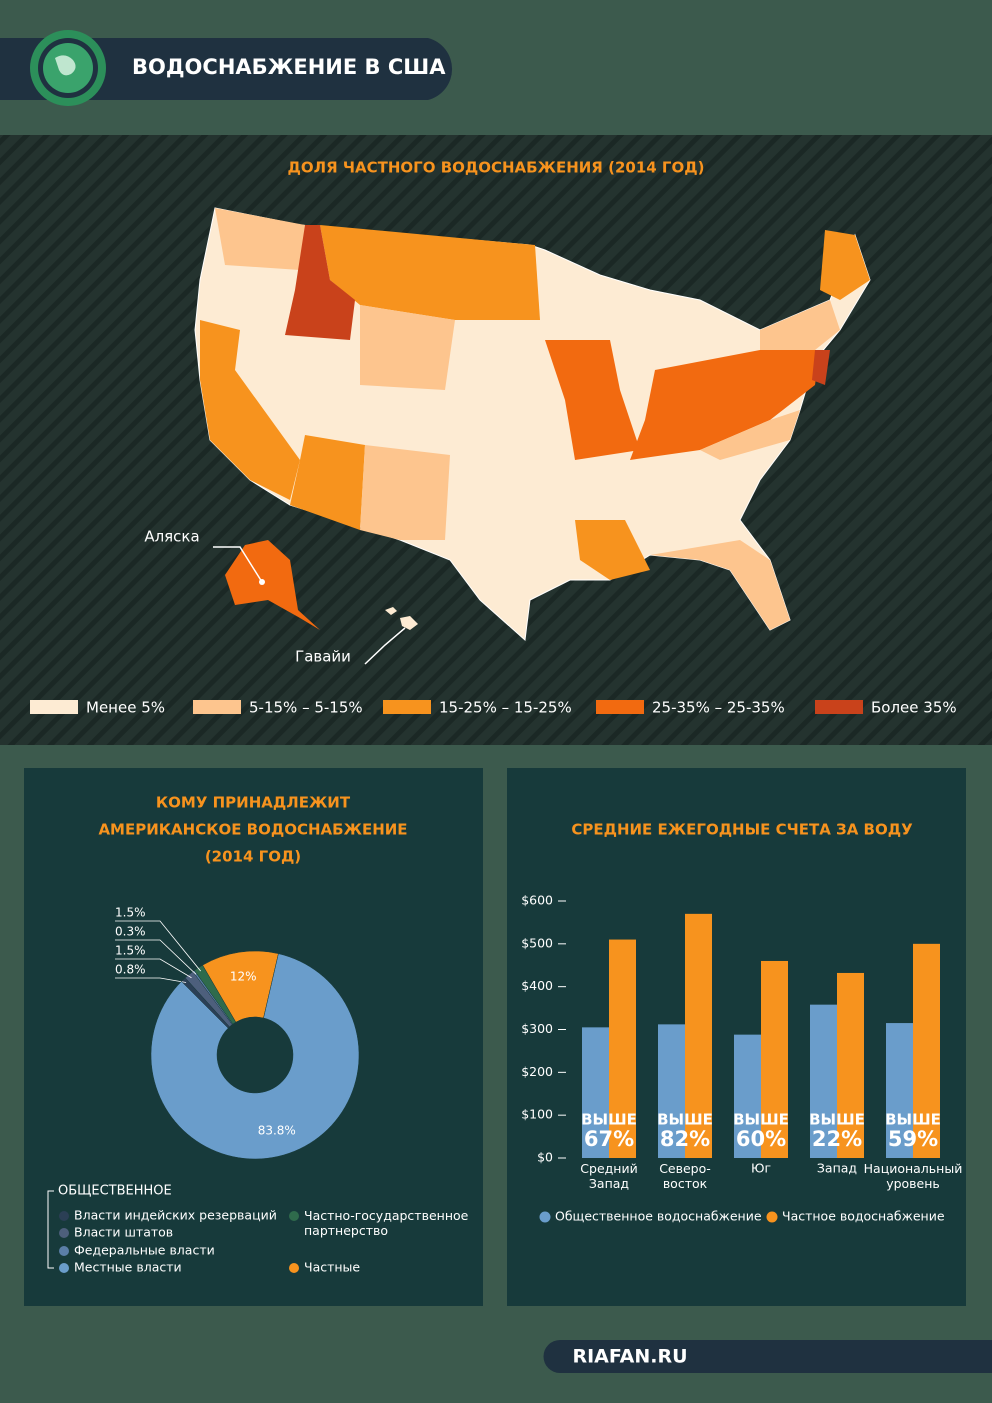 The image size is (992, 1403). I want to click on y-tick-label: $400, so click(537, 985).